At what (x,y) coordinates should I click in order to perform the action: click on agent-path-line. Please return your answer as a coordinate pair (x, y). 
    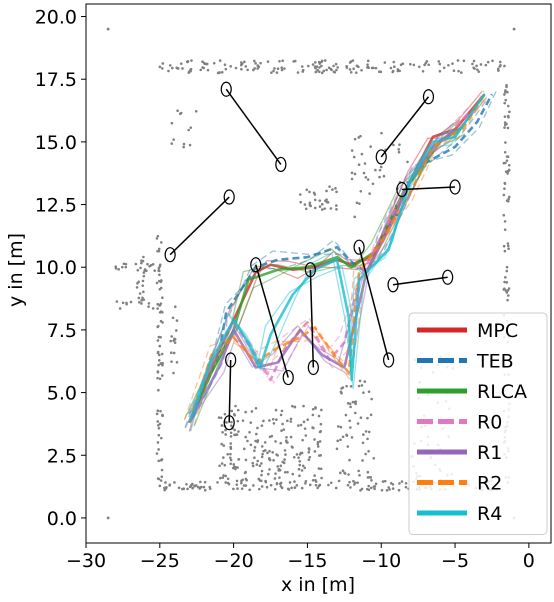
    Looking at the image, I should click on (374, 303).